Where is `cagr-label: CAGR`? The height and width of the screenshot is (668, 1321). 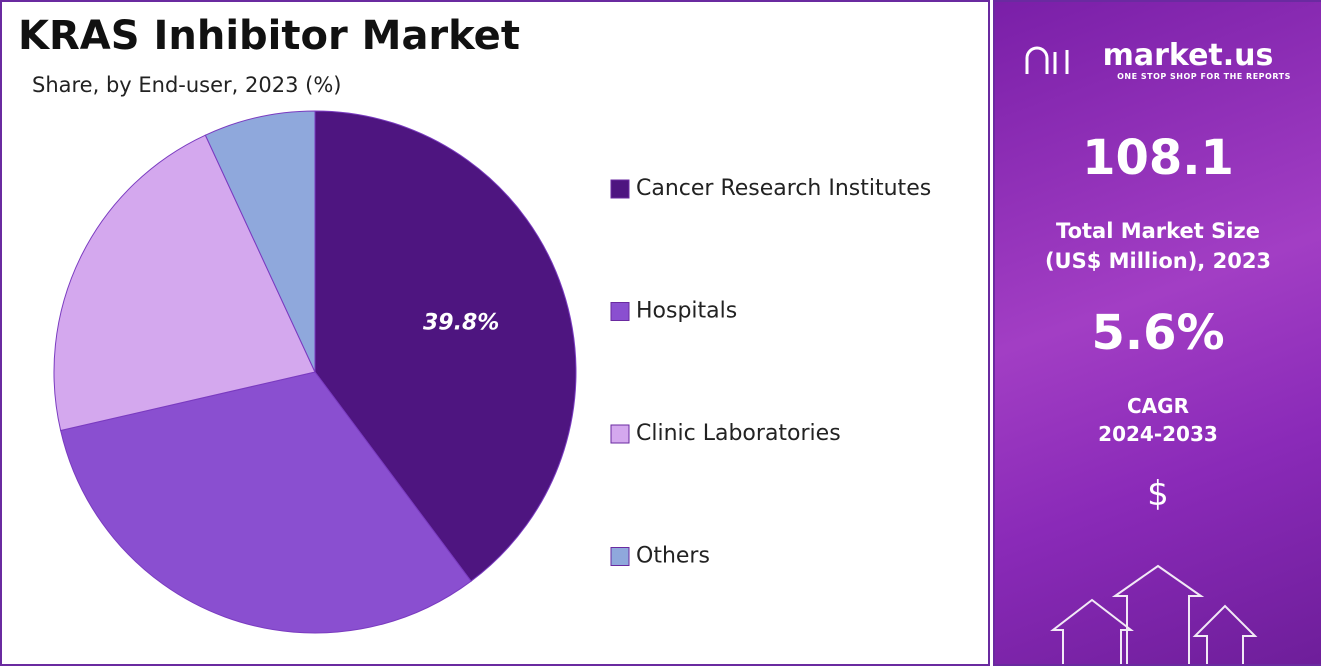
cagr-label: CAGR is located at coordinates (1158, 406).